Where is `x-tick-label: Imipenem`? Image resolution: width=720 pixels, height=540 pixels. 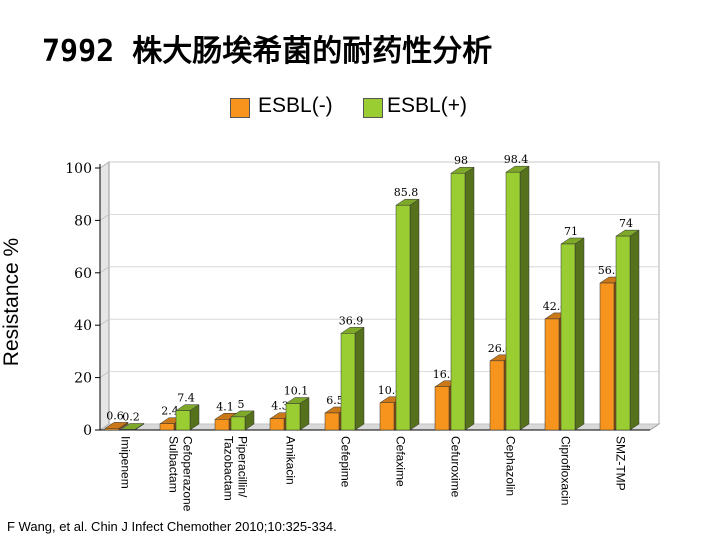
x-tick-label: Imipenem is located at coordinates (126, 462).